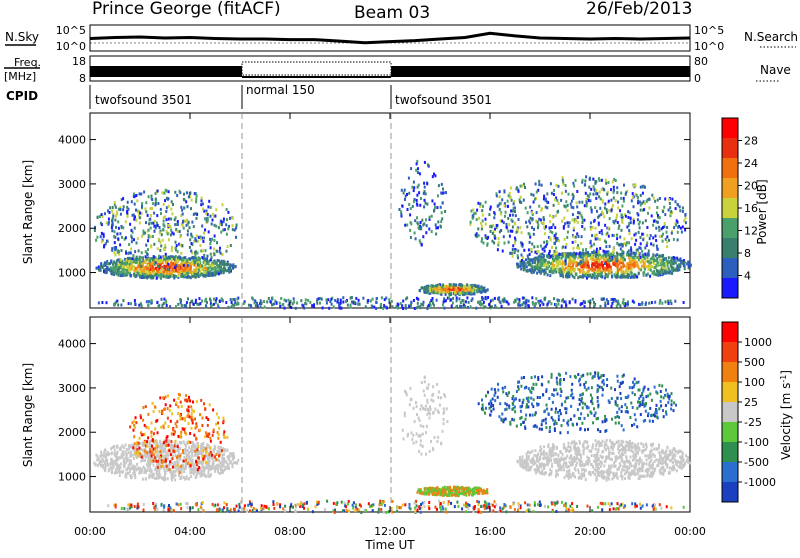  Describe the element at coordinates (72, 228) in the screenshot. I see `ytick-label: 2000` at that location.